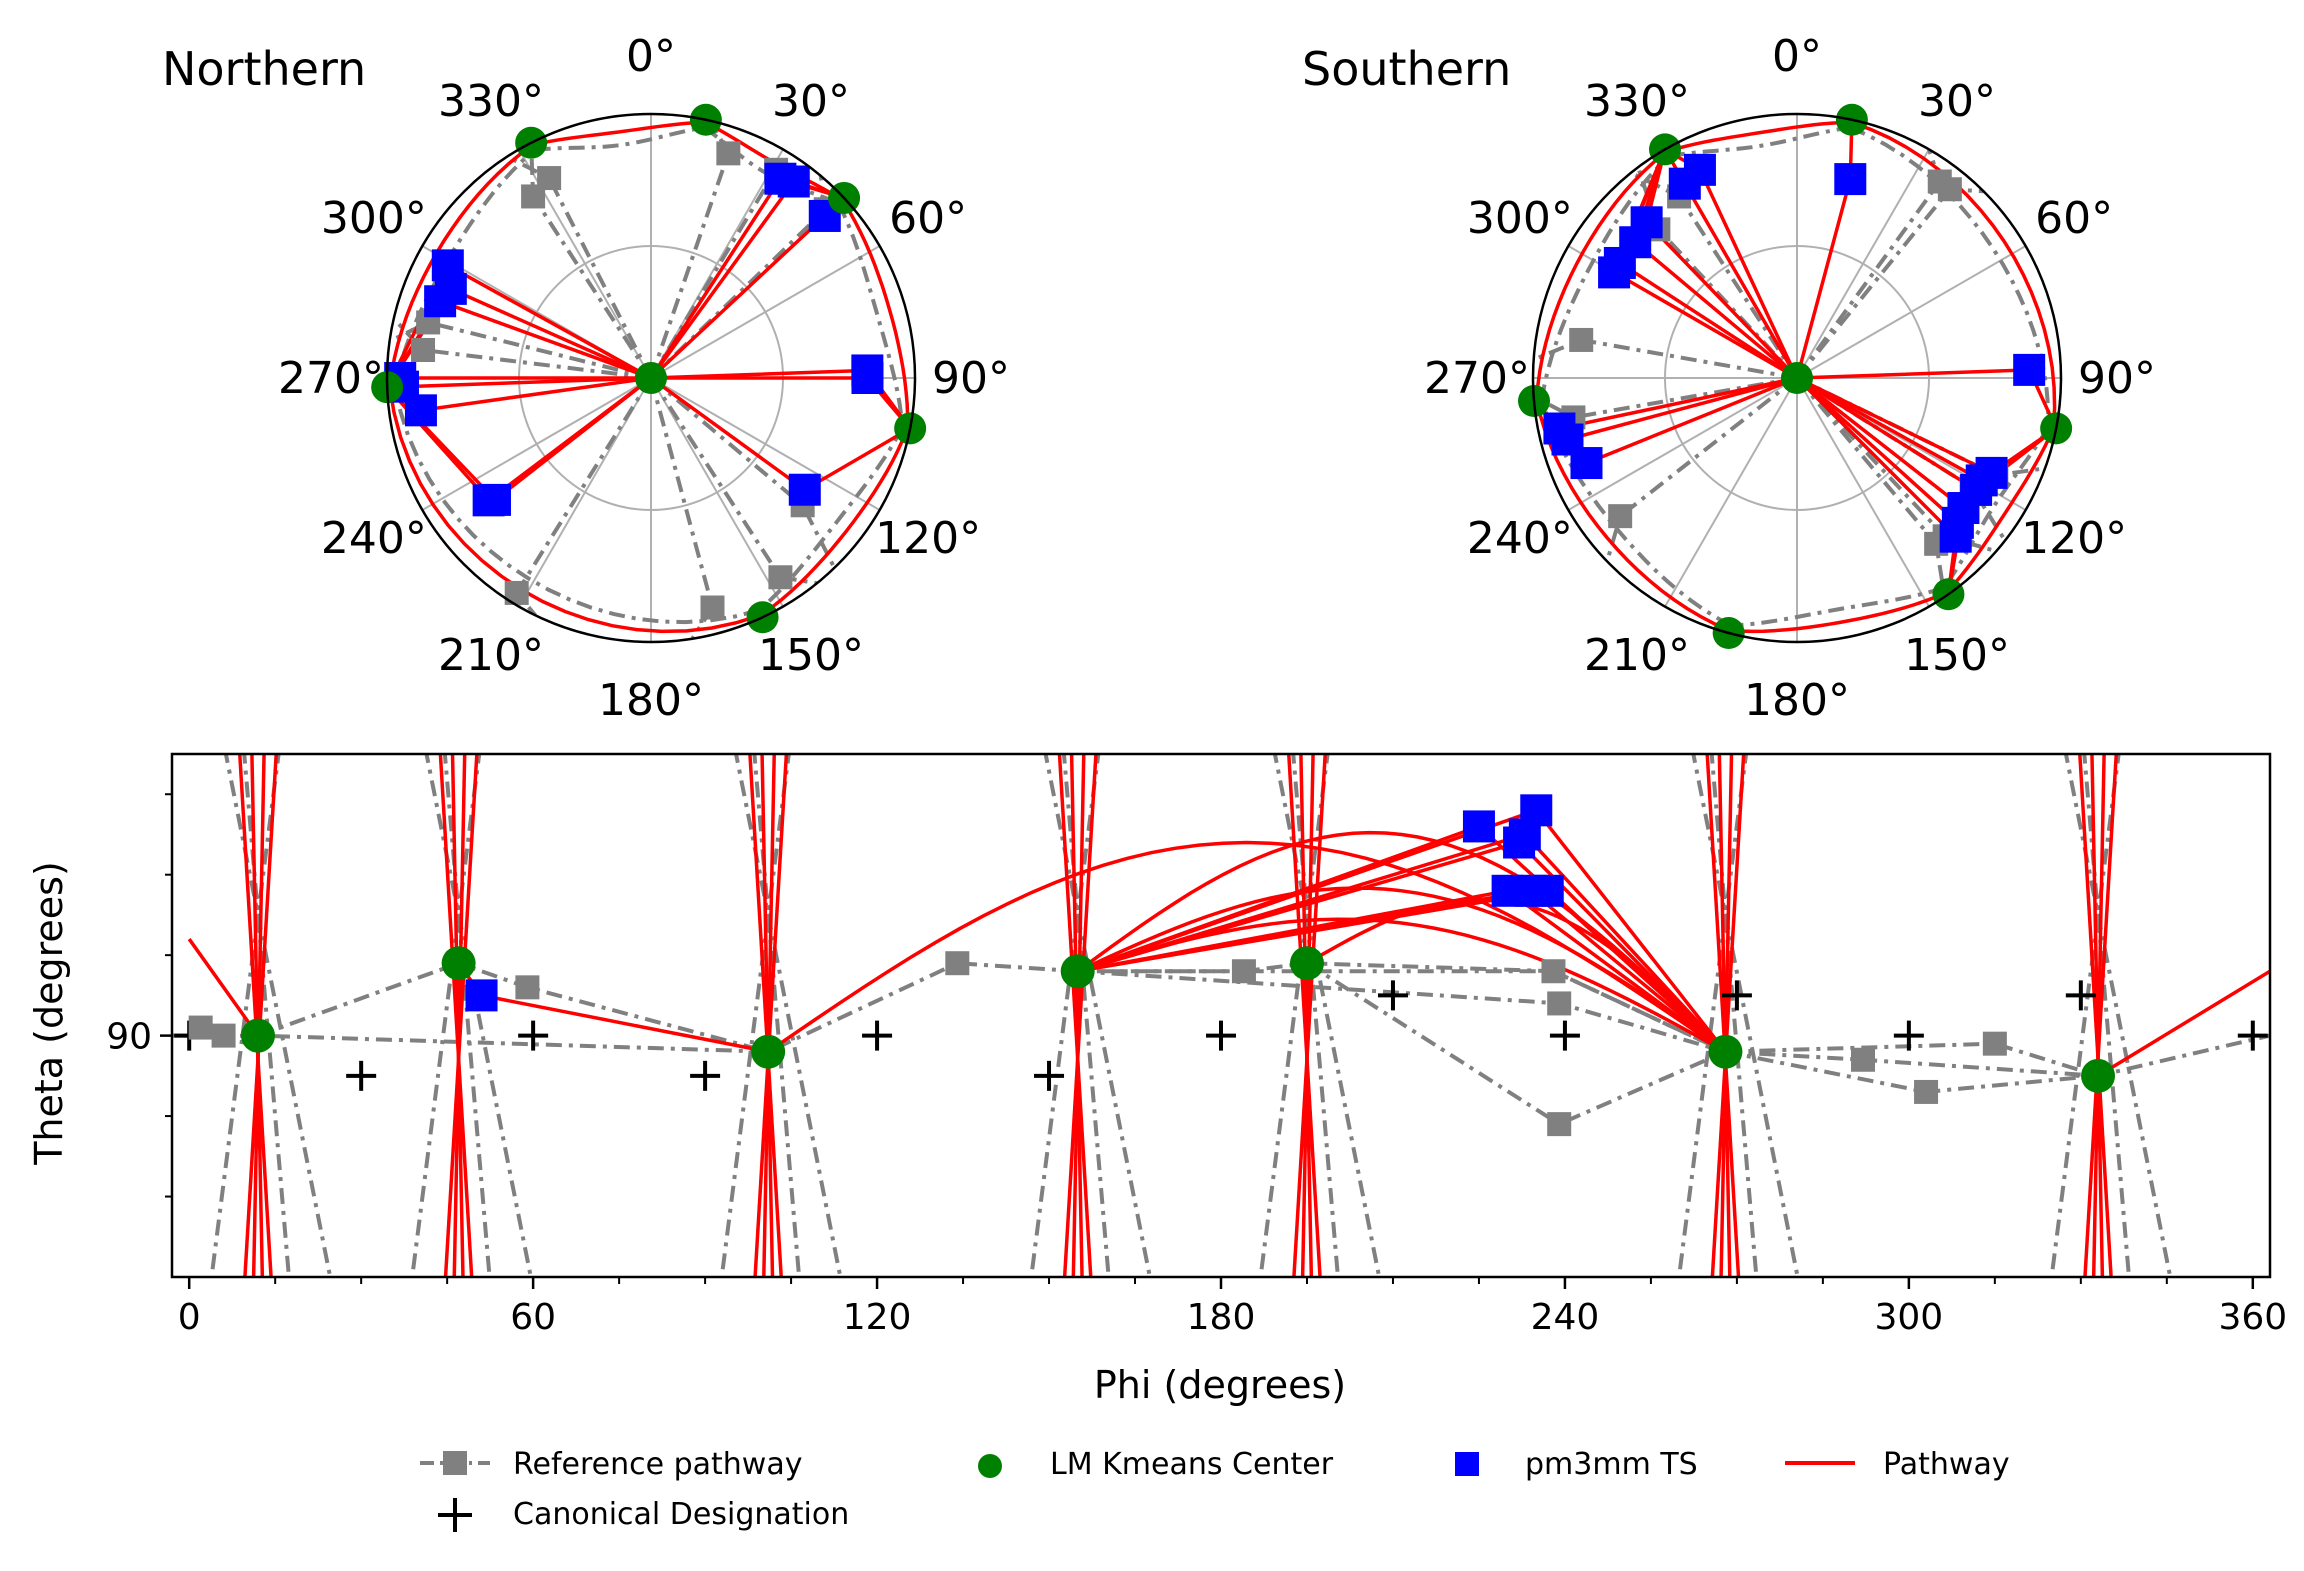  I want to click on y-axis-label: Theta (degrees), so click(49, 1013).